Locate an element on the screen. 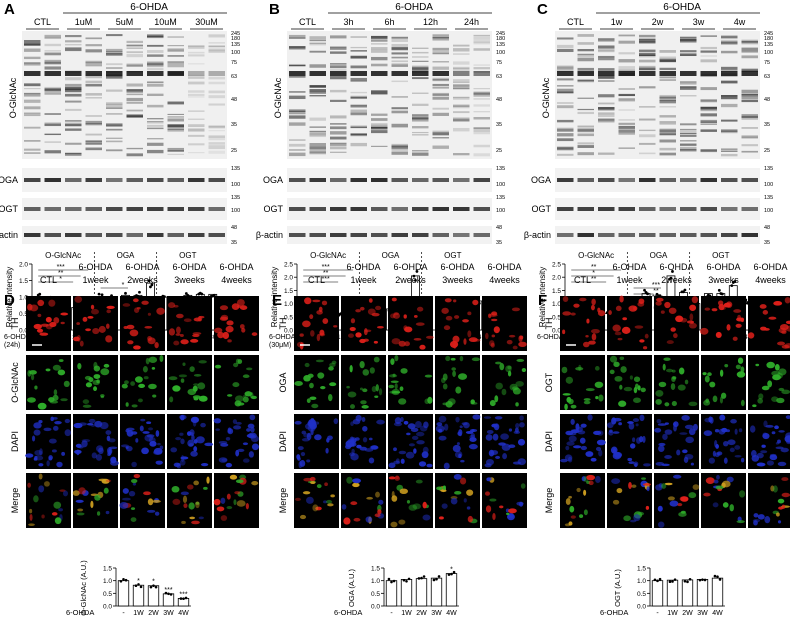 The image size is (790, 630). marker-label: 48 is located at coordinates (499, 228).